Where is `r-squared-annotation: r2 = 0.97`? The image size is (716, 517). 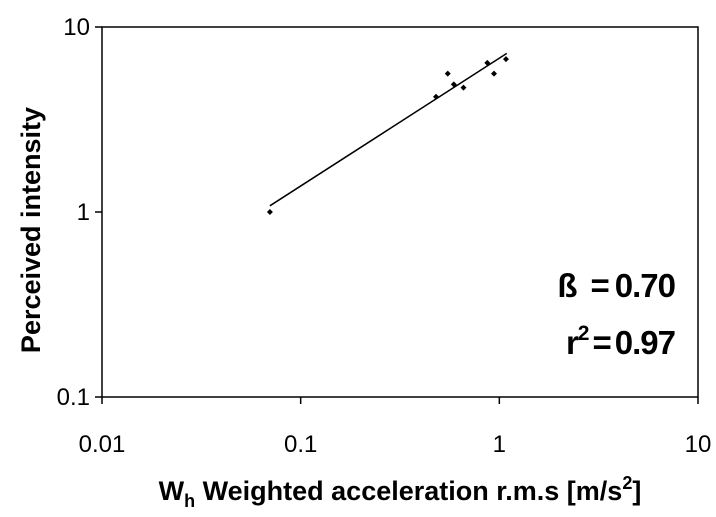
r-squared-annotation: r2 = 0.97 is located at coordinates (620, 341).